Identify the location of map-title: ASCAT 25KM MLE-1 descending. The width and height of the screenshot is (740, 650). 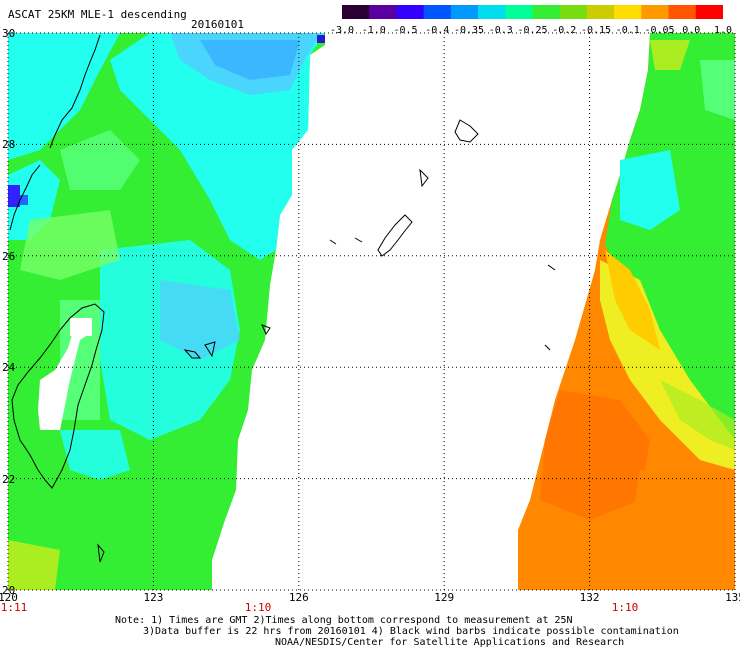
(97, 14).